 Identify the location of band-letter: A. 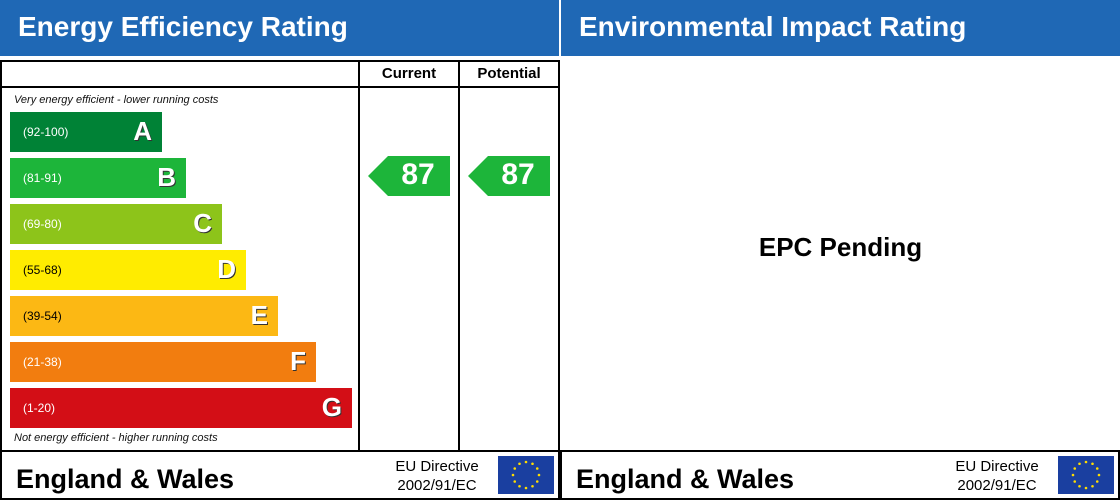
(142, 131).